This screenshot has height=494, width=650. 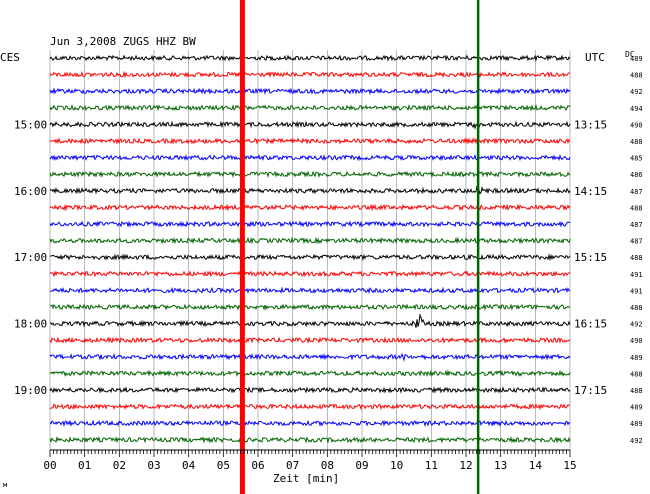 I want to click on right-timezone-label: UTC, so click(x=595, y=57).